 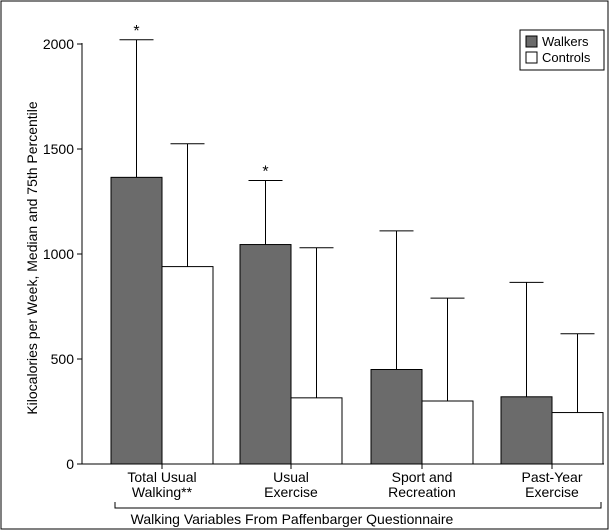 I want to click on y-tick-label: 1000, so click(x=58, y=254).